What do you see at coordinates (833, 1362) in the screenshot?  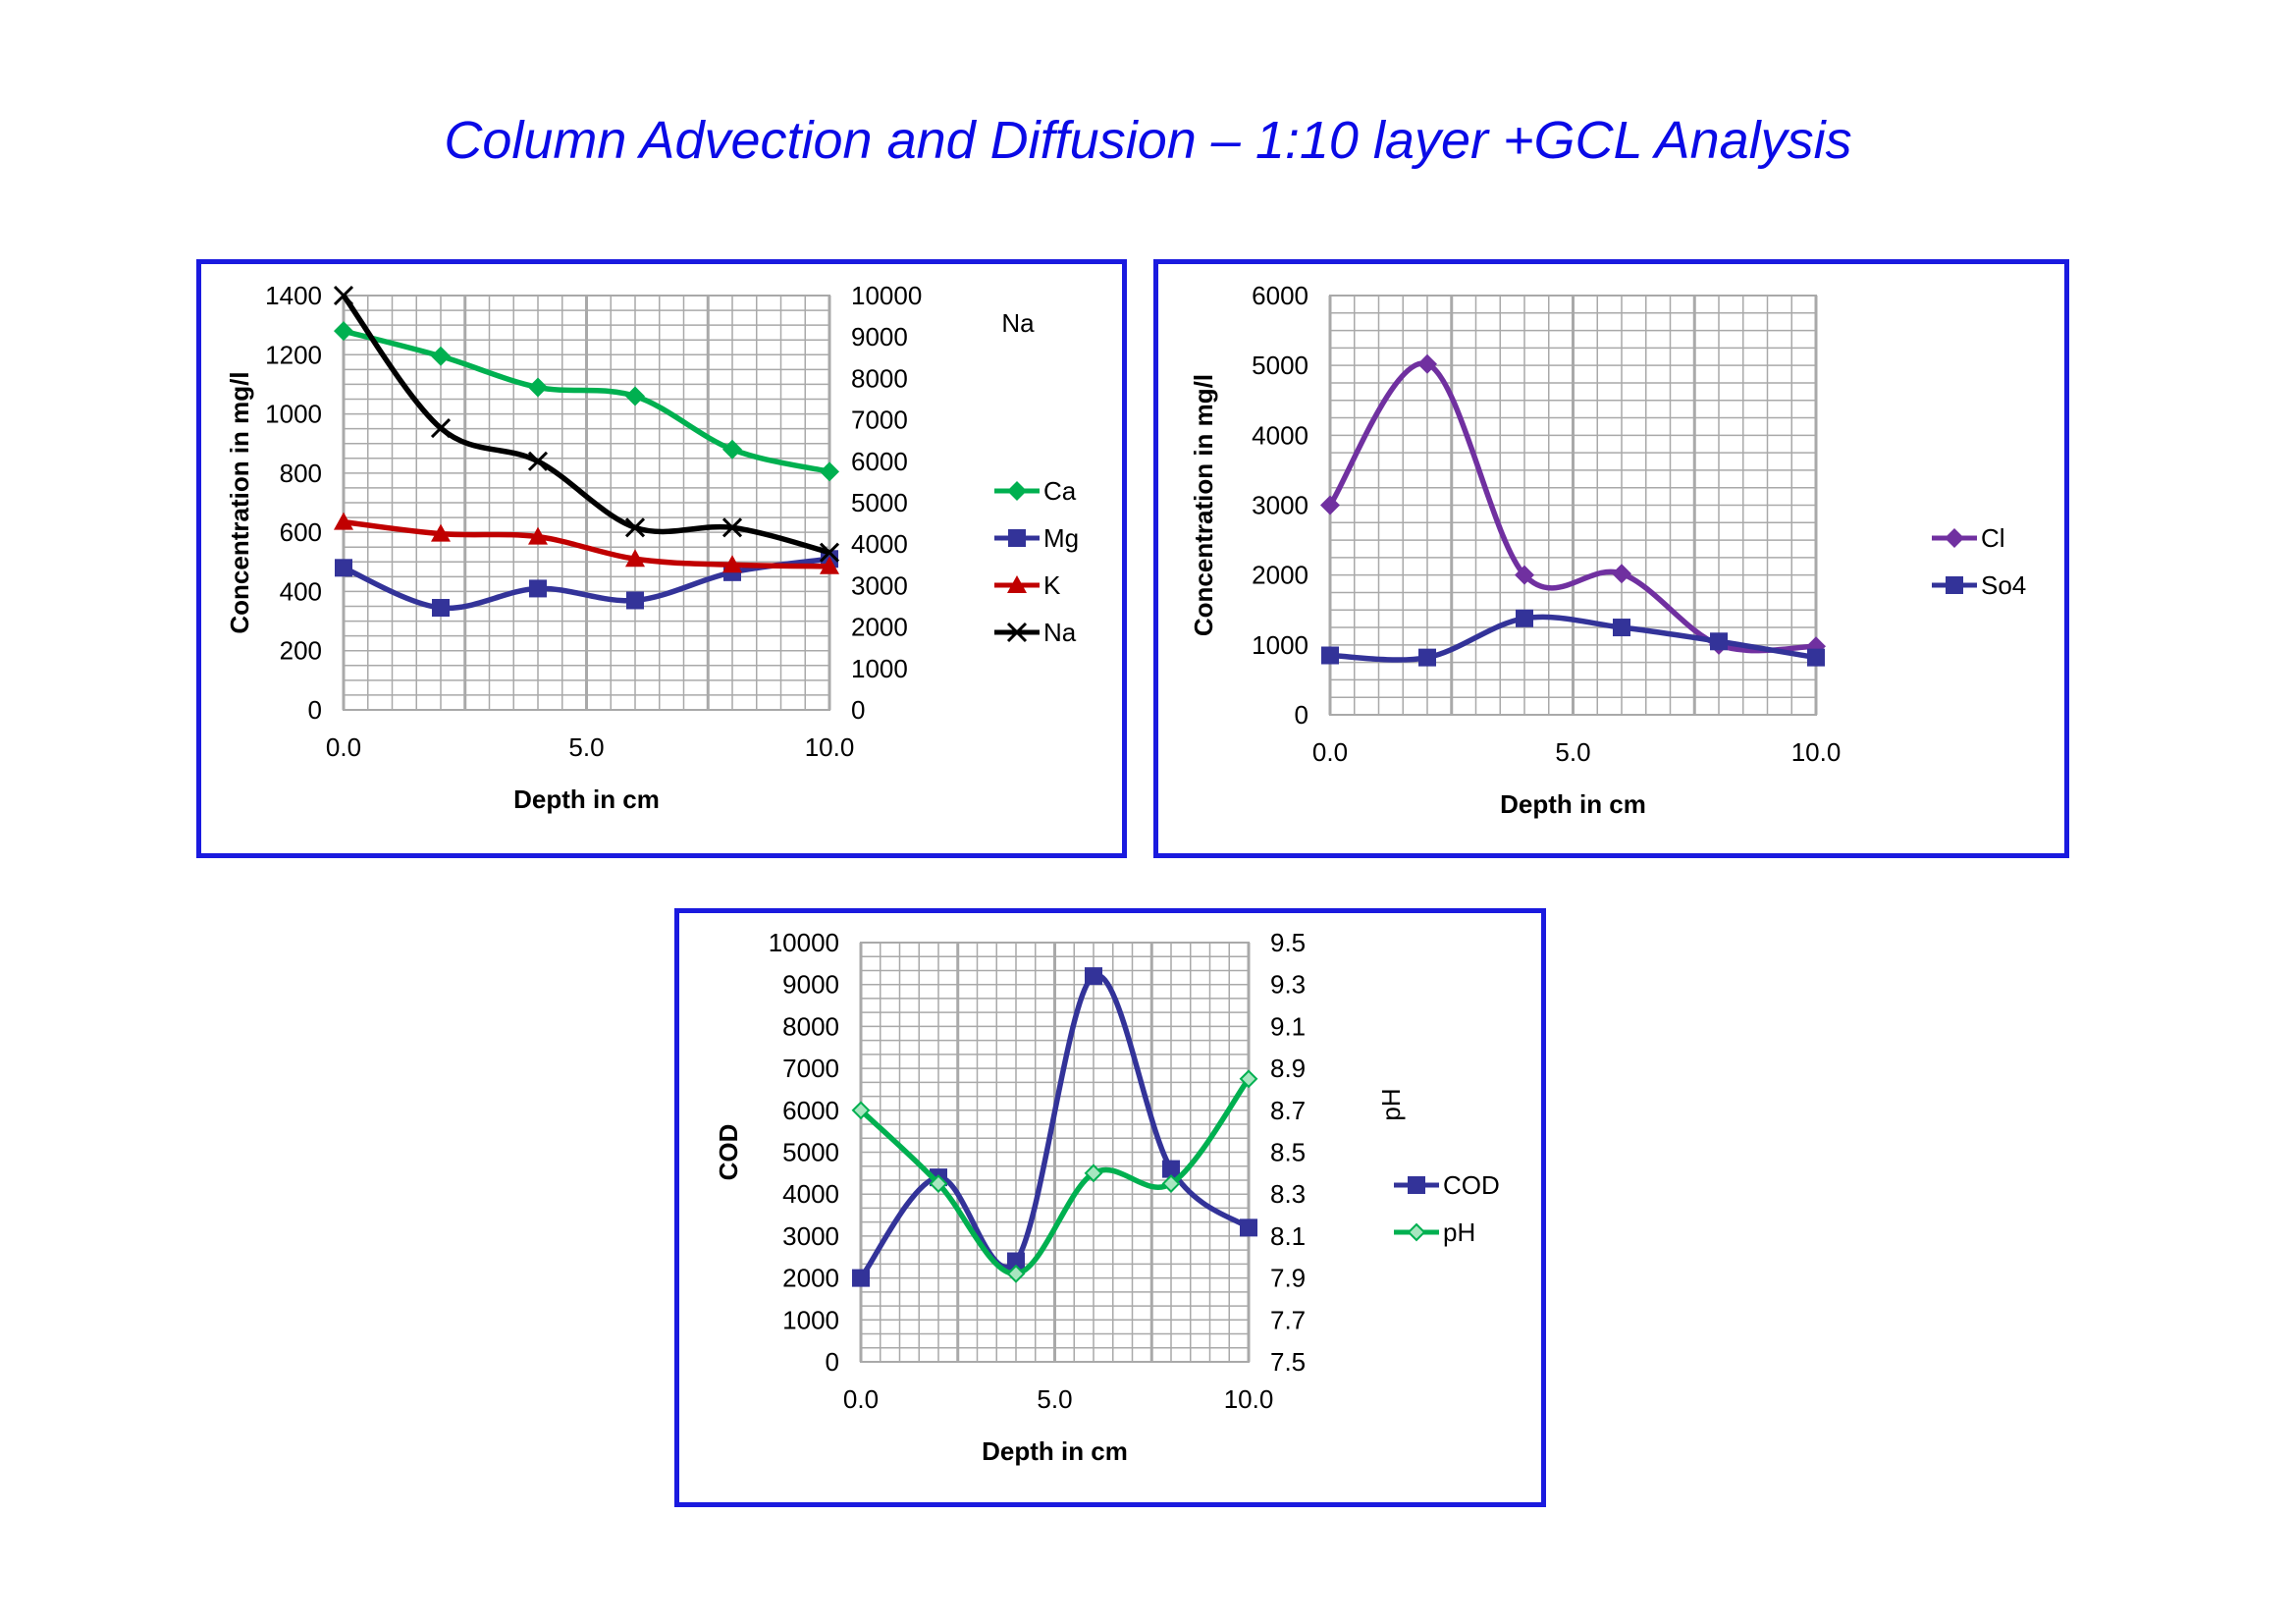 I see `y-tick-label: 0` at bounding box center [833, 1362].